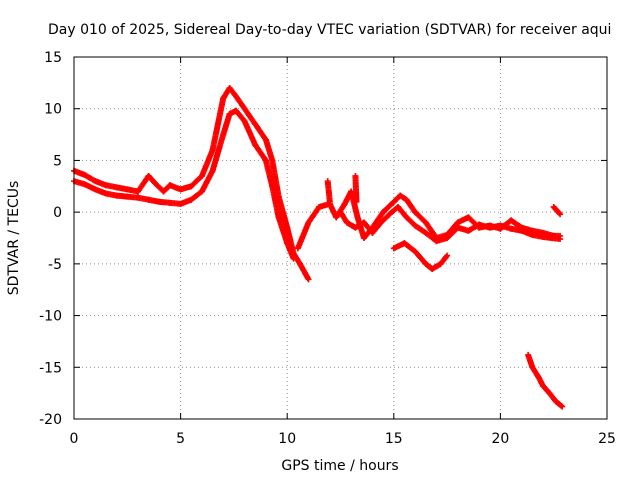 This screenshot has width=640, height=480. Describe the element at coordinates (184, 184) in the screenshot. I see `series-main-trace-lower` at that location.